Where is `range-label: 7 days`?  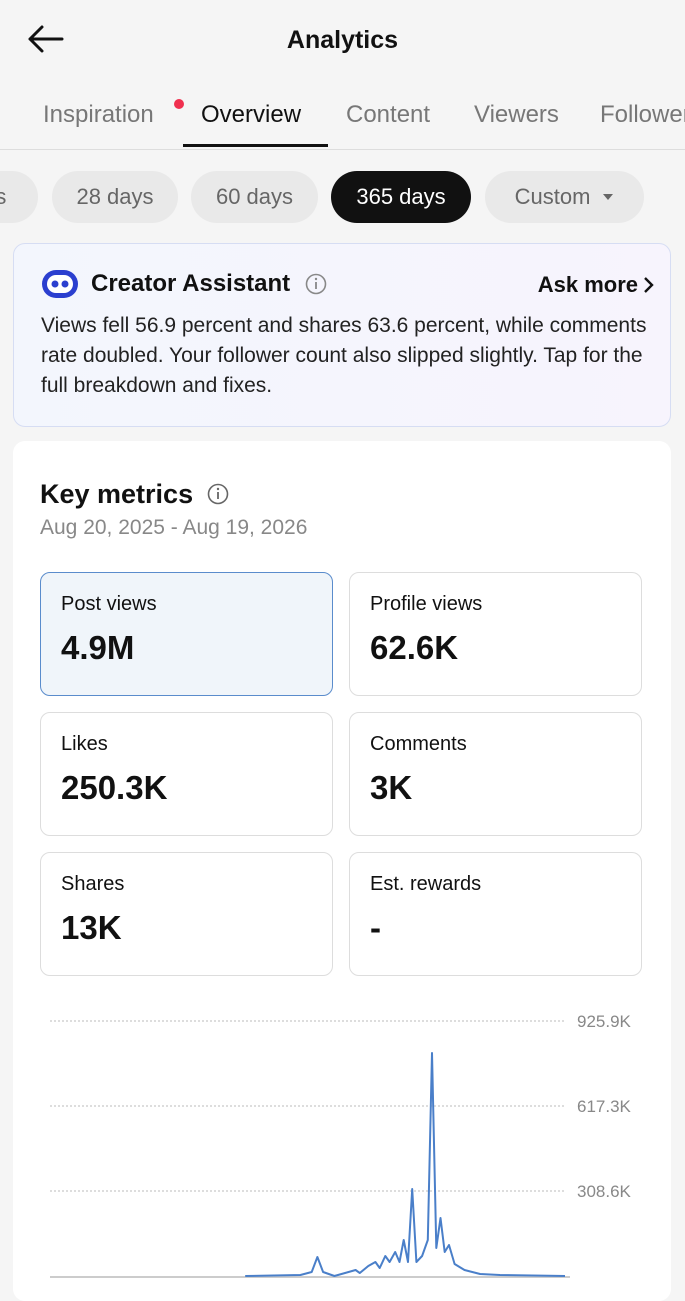
range-label: 7 days is located at coordinates (3, 196).